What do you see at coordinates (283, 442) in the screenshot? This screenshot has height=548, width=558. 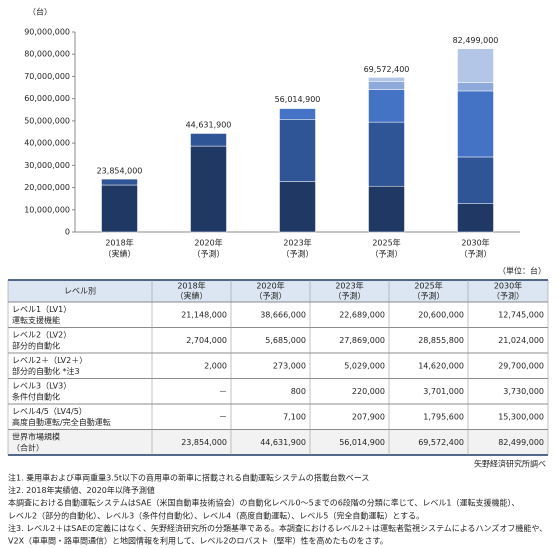 I see `table-cell: 44,631,900` at bounding box center [283, 442].